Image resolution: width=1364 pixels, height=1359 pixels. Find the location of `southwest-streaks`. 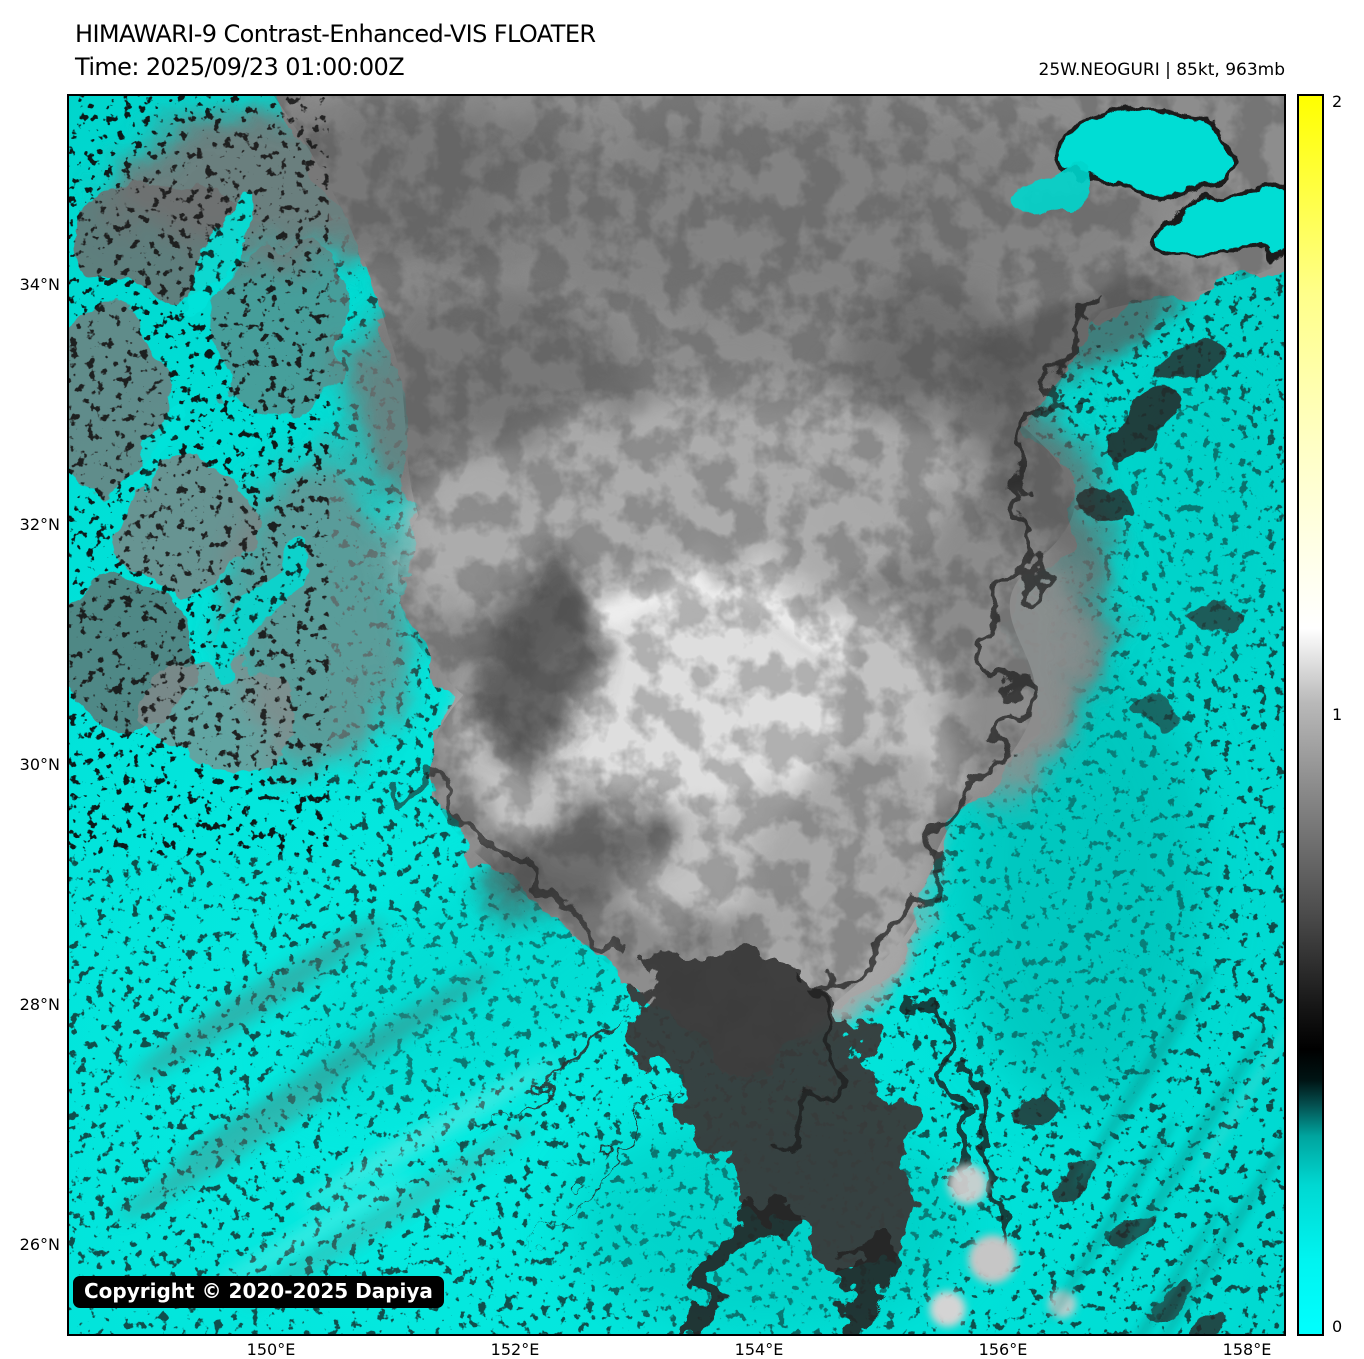

southwest-streaks is located at coordinates (338, 1112).